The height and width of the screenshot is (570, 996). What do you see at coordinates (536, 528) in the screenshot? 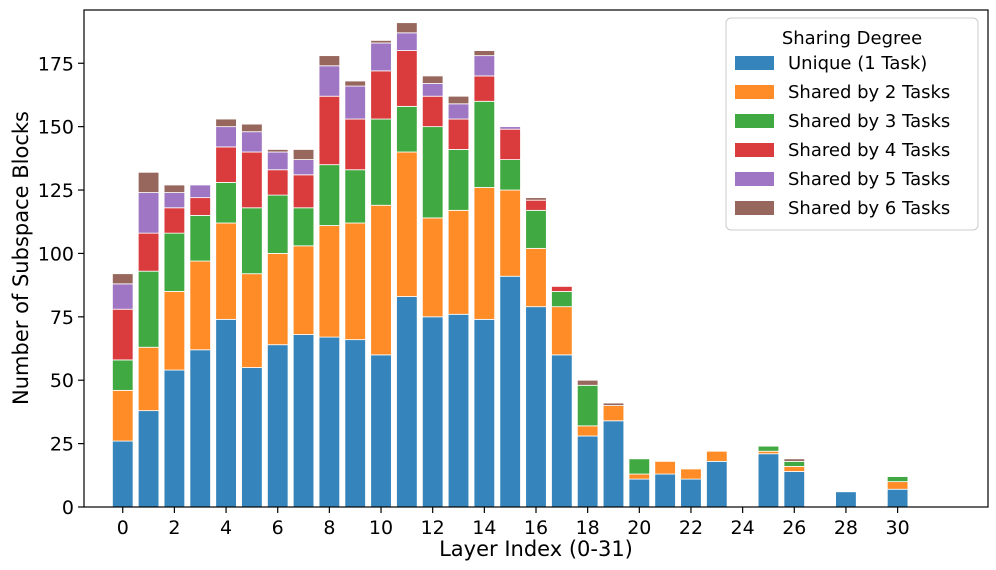
I see `x-tick-label-16: 16` at bounding box center [536, 528].